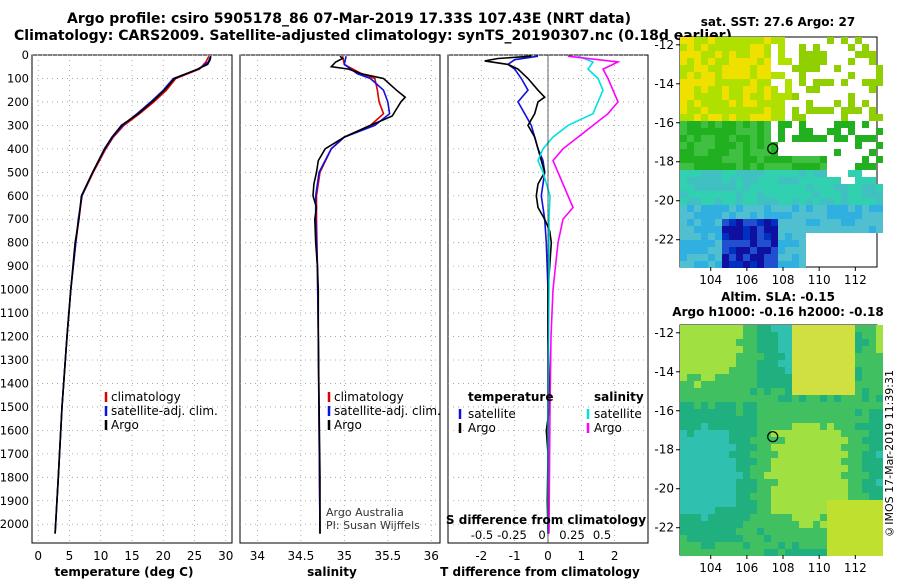 This screenshot has width=900, height=580. I want to click on depth-tick-label: 400, so click(18, 149).